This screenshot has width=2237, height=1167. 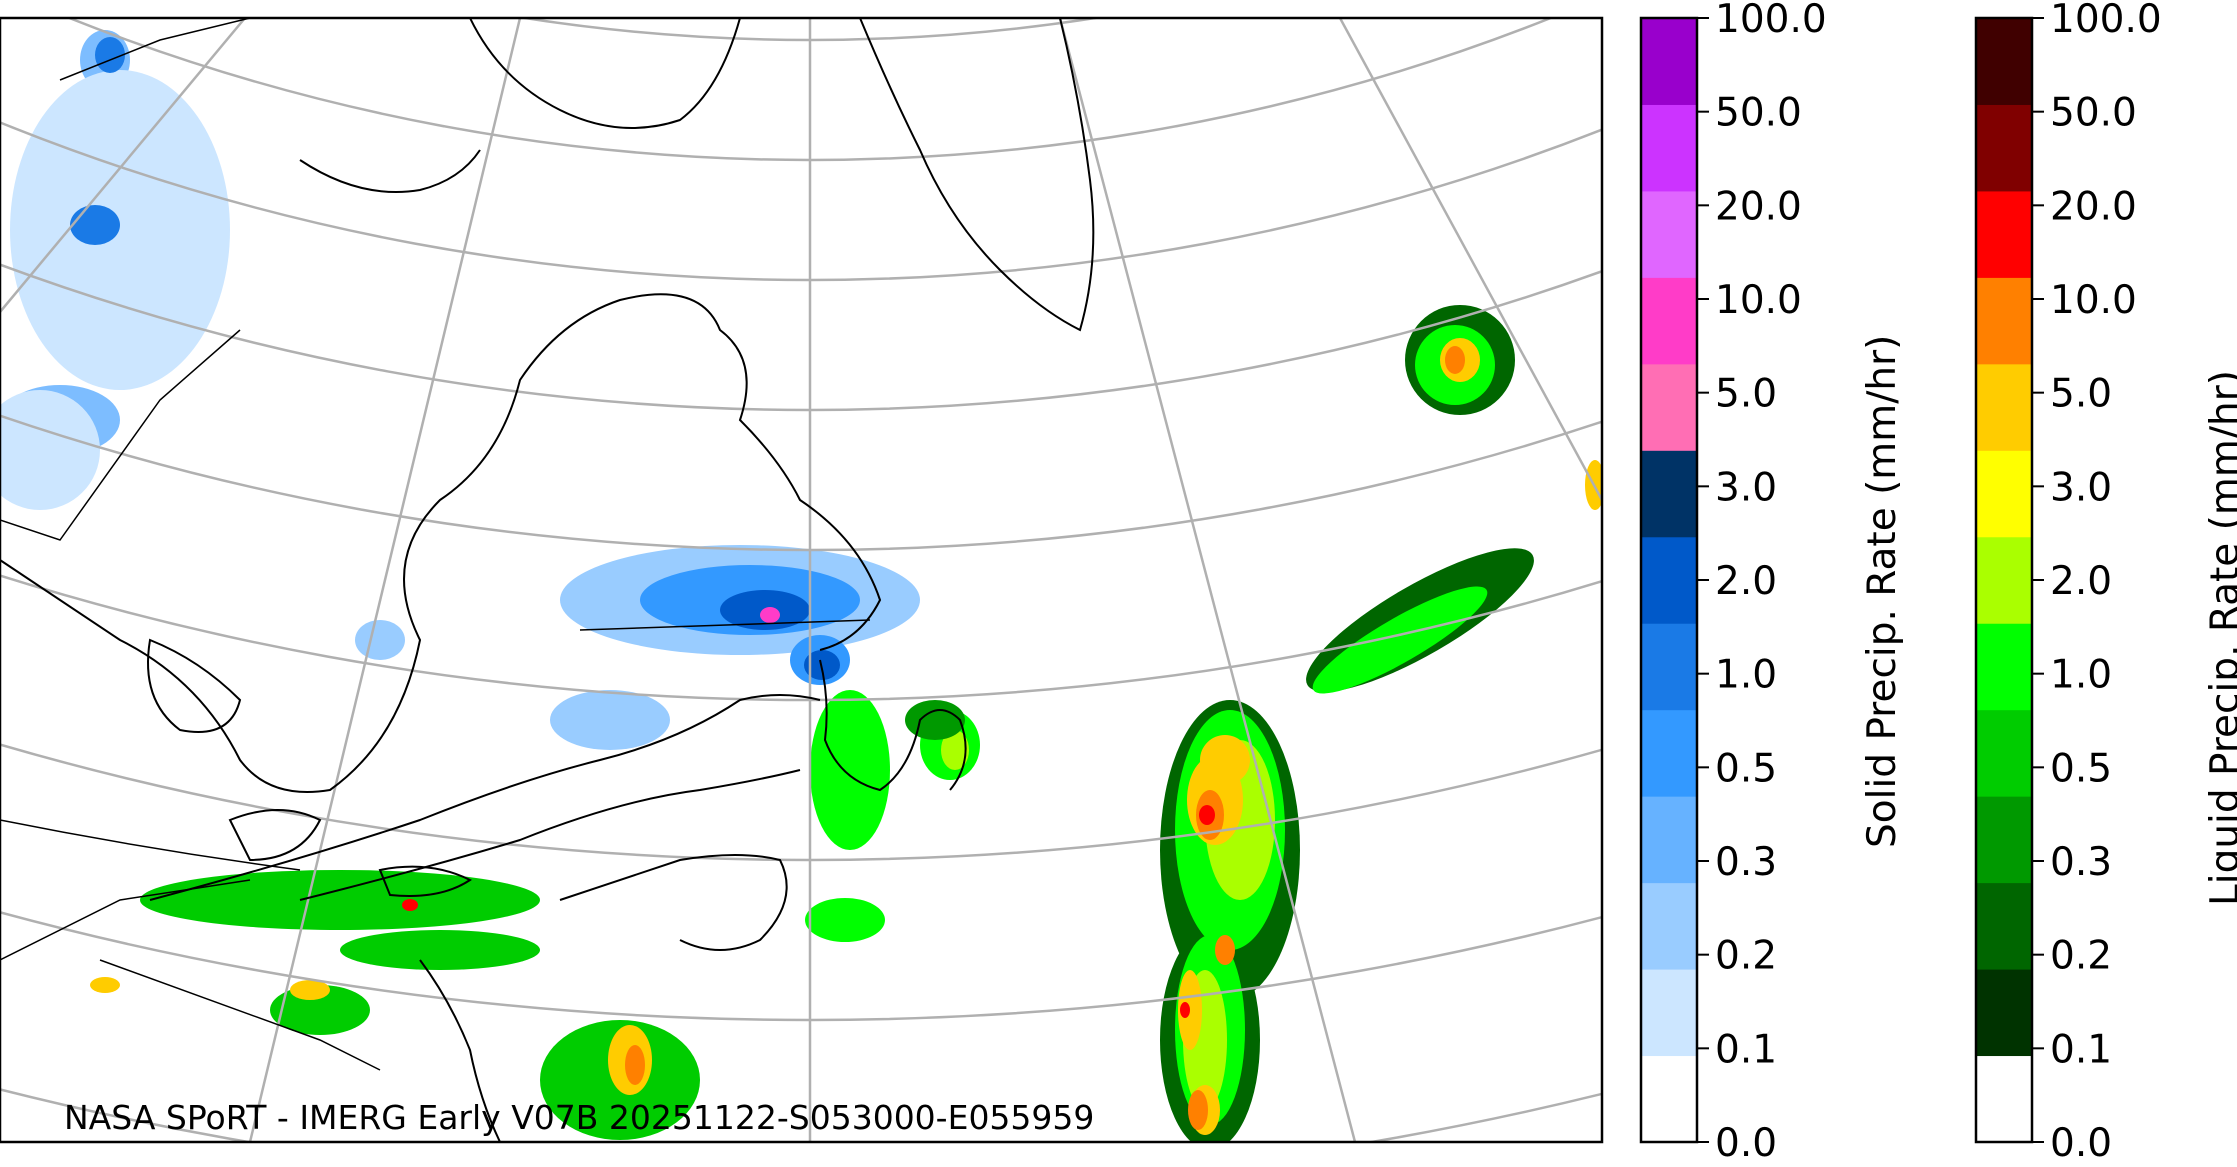 I want to click on solid-tick-label: 3.0, so click(x=1746, y=487).